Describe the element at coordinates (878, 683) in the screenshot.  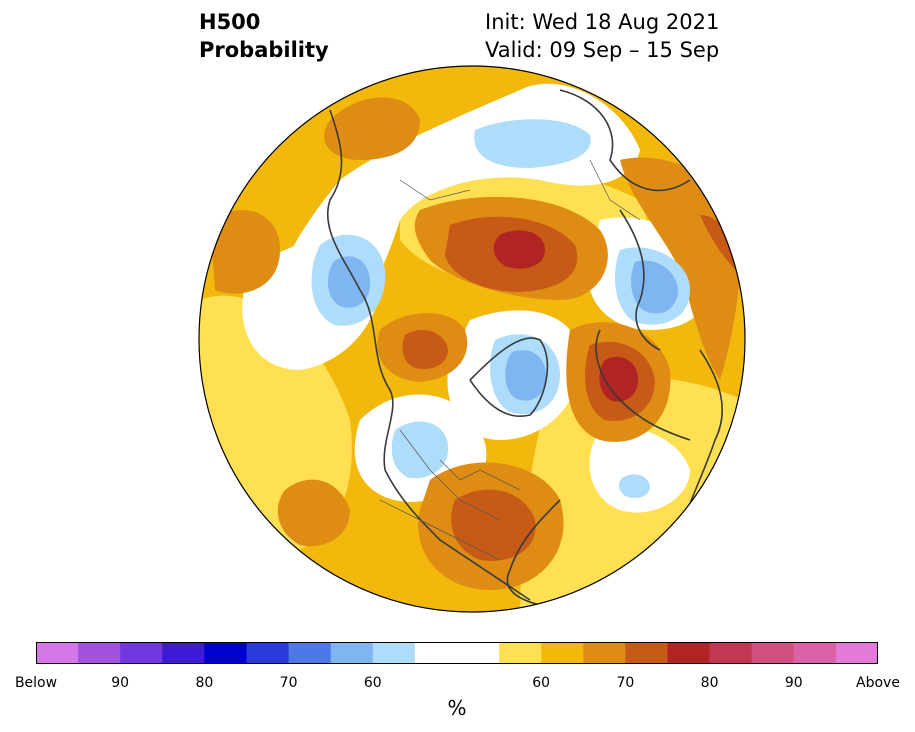
I see `colorbar-tick-label: Above` at that location.